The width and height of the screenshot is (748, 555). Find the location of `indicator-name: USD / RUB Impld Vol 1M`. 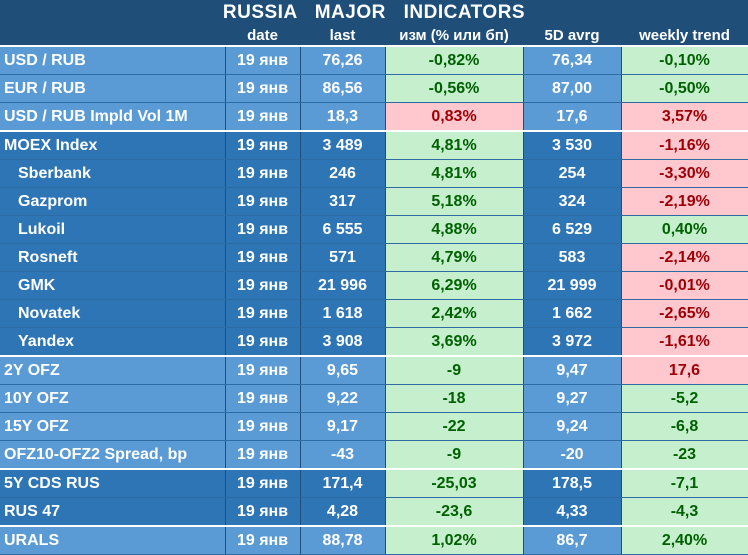

indicator-name: USD / RUB Impld Vol 1M is located at coordinates (113, 117).